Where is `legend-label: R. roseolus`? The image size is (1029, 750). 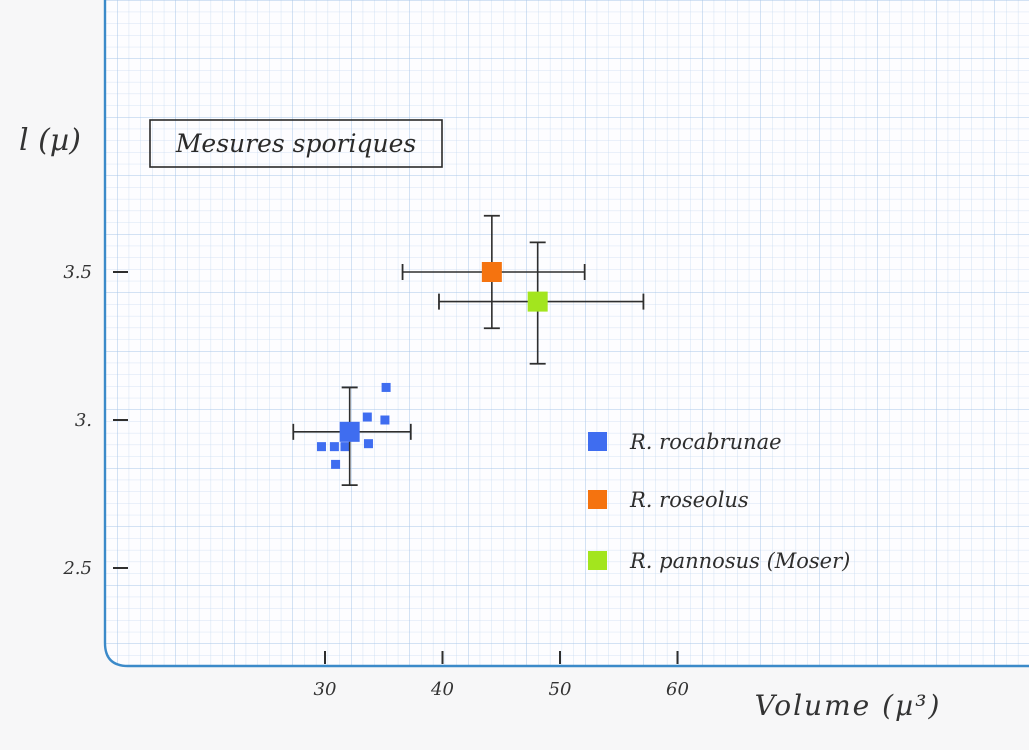 legend-label: R. roseolus is located at coordinates (689, 500).